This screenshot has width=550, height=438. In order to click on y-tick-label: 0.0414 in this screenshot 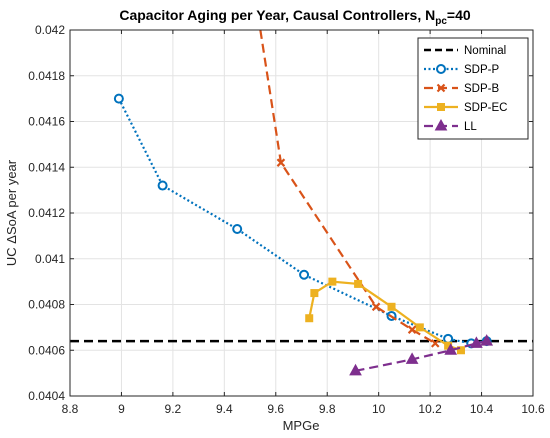, I will do `click(46, 167)`.